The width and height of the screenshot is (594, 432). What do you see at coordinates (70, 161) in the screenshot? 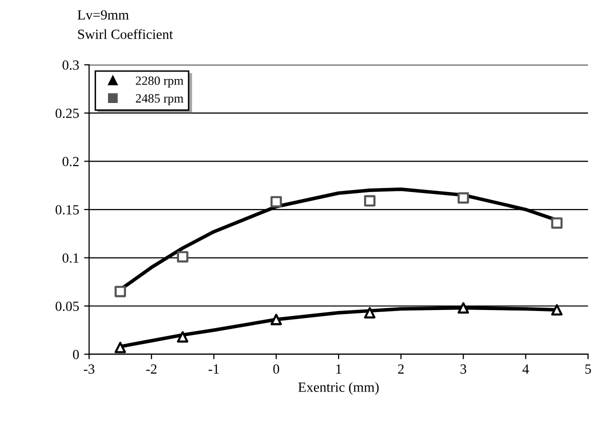
I see `y-tick-label: 0.2` at bounding box center [70, 161].